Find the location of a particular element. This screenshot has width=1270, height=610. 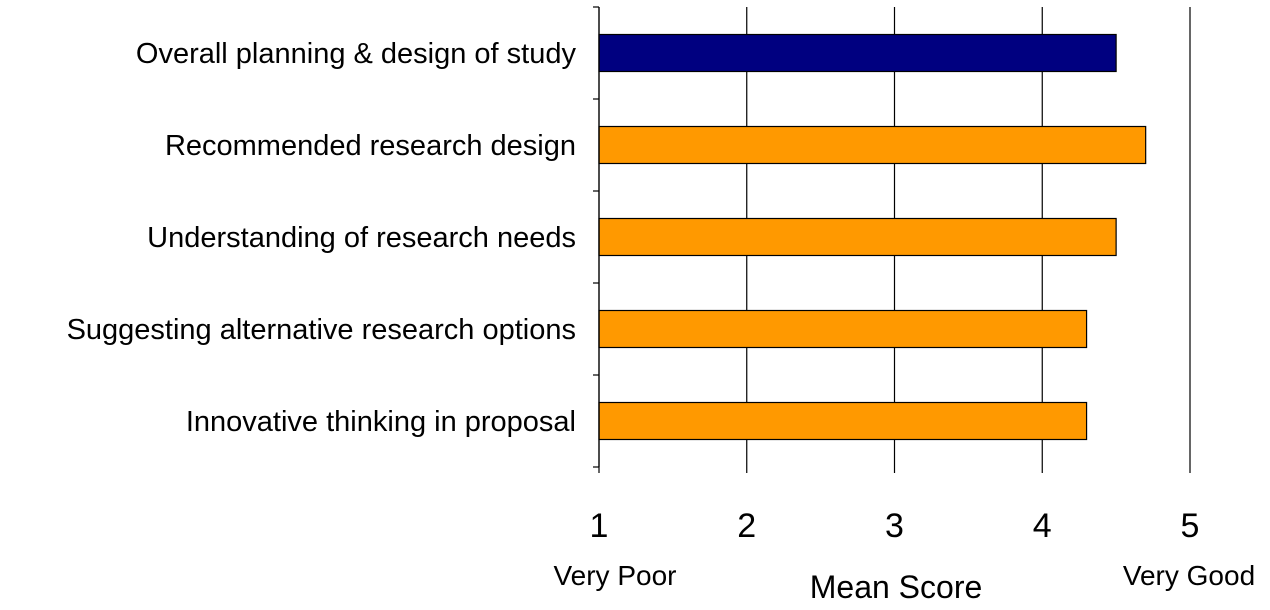

category-label: Recommended research design is located at coordinates (370, 146).